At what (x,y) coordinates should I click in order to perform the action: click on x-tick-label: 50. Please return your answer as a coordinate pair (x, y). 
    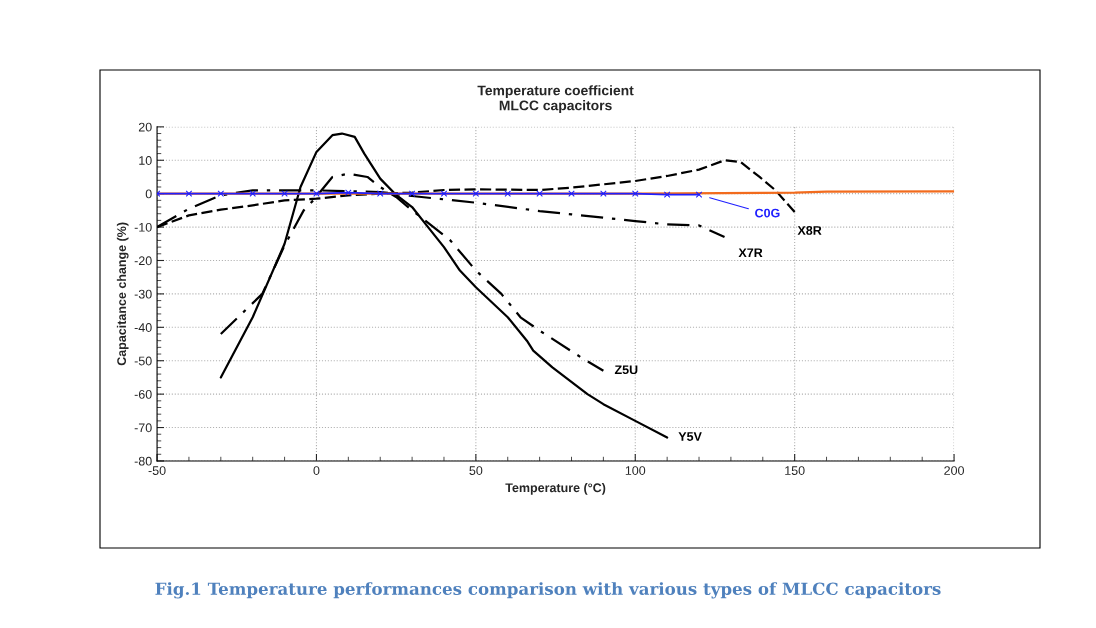
    Looking at the image, I should click on (476, 470).